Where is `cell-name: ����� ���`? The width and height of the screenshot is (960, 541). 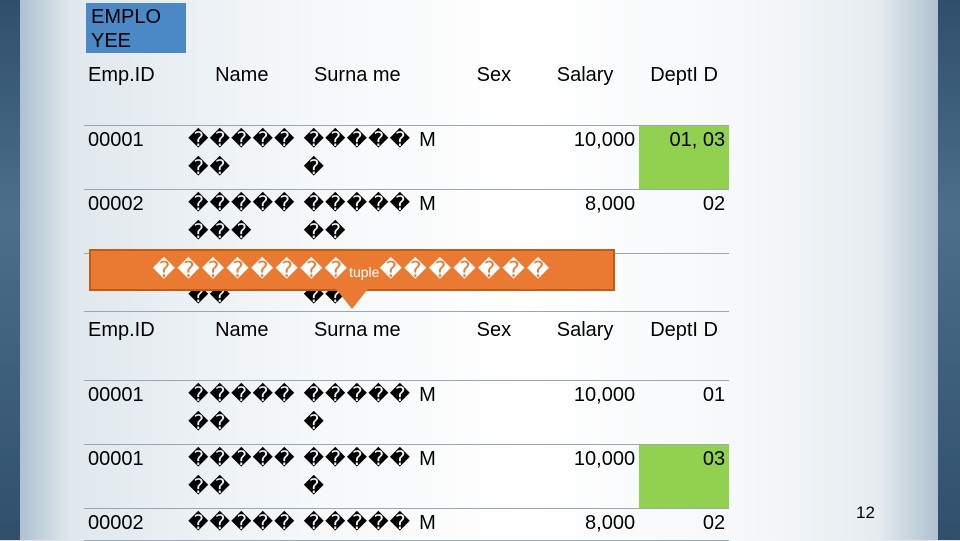 cell-name: ����� ��� is located at coordinates (242, 221).